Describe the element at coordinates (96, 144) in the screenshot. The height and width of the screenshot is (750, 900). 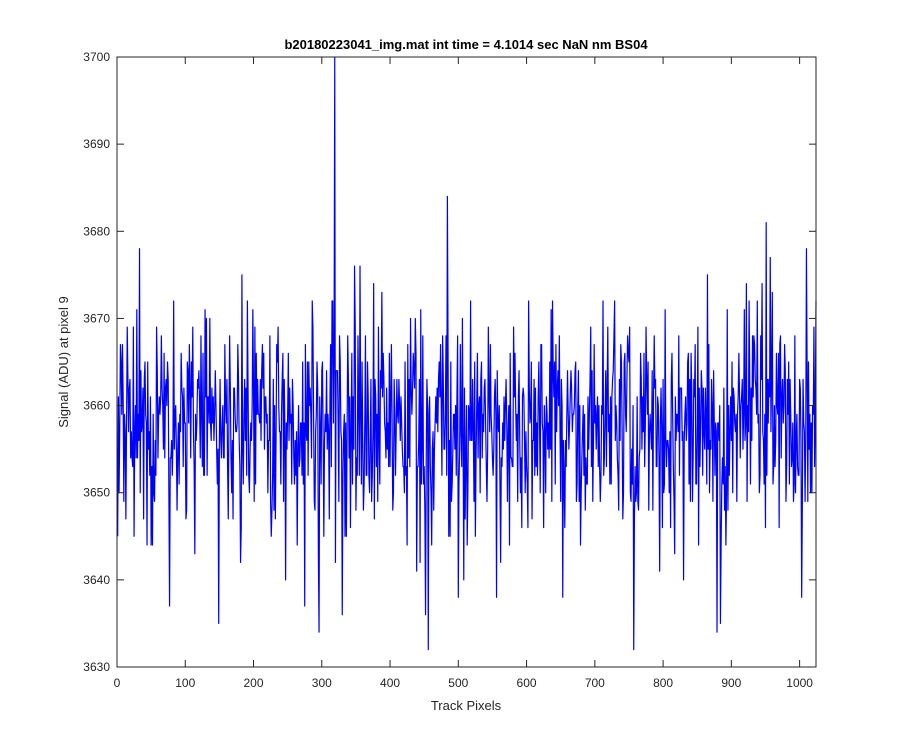
I see `y-tick-label: 3690` at that location.